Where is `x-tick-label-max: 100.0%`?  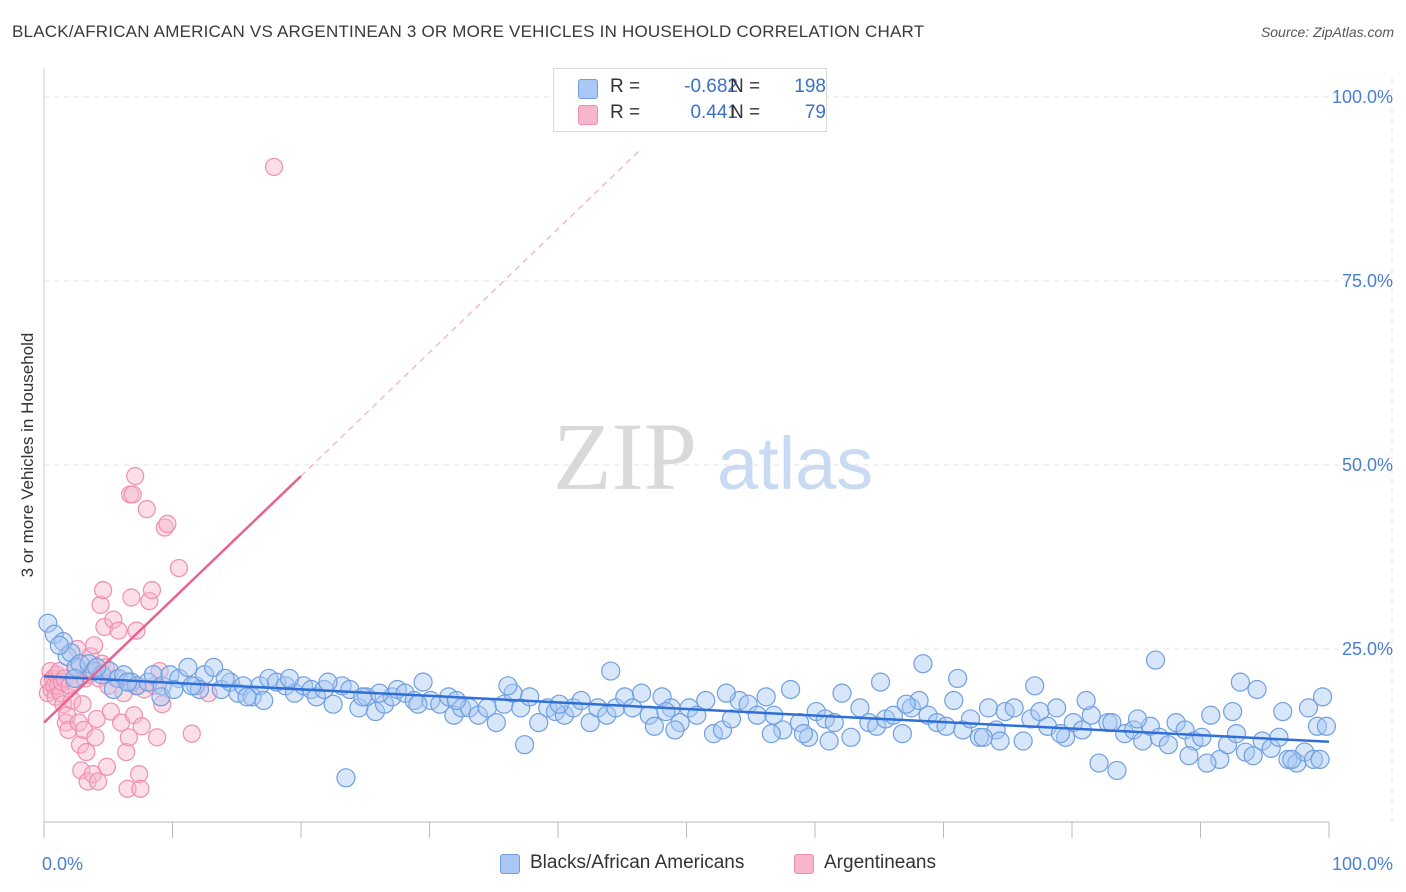 x-tick-label-max: 100.0% is located at coordinates (1362, 864).